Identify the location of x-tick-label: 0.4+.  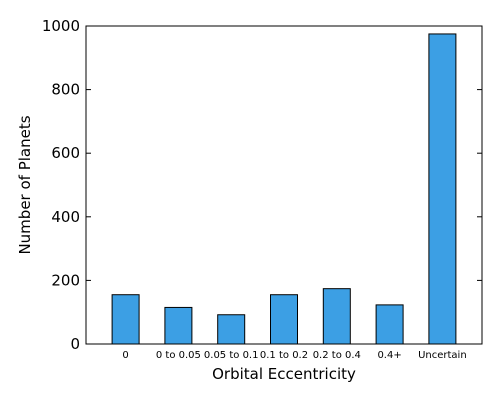
(389, 355).